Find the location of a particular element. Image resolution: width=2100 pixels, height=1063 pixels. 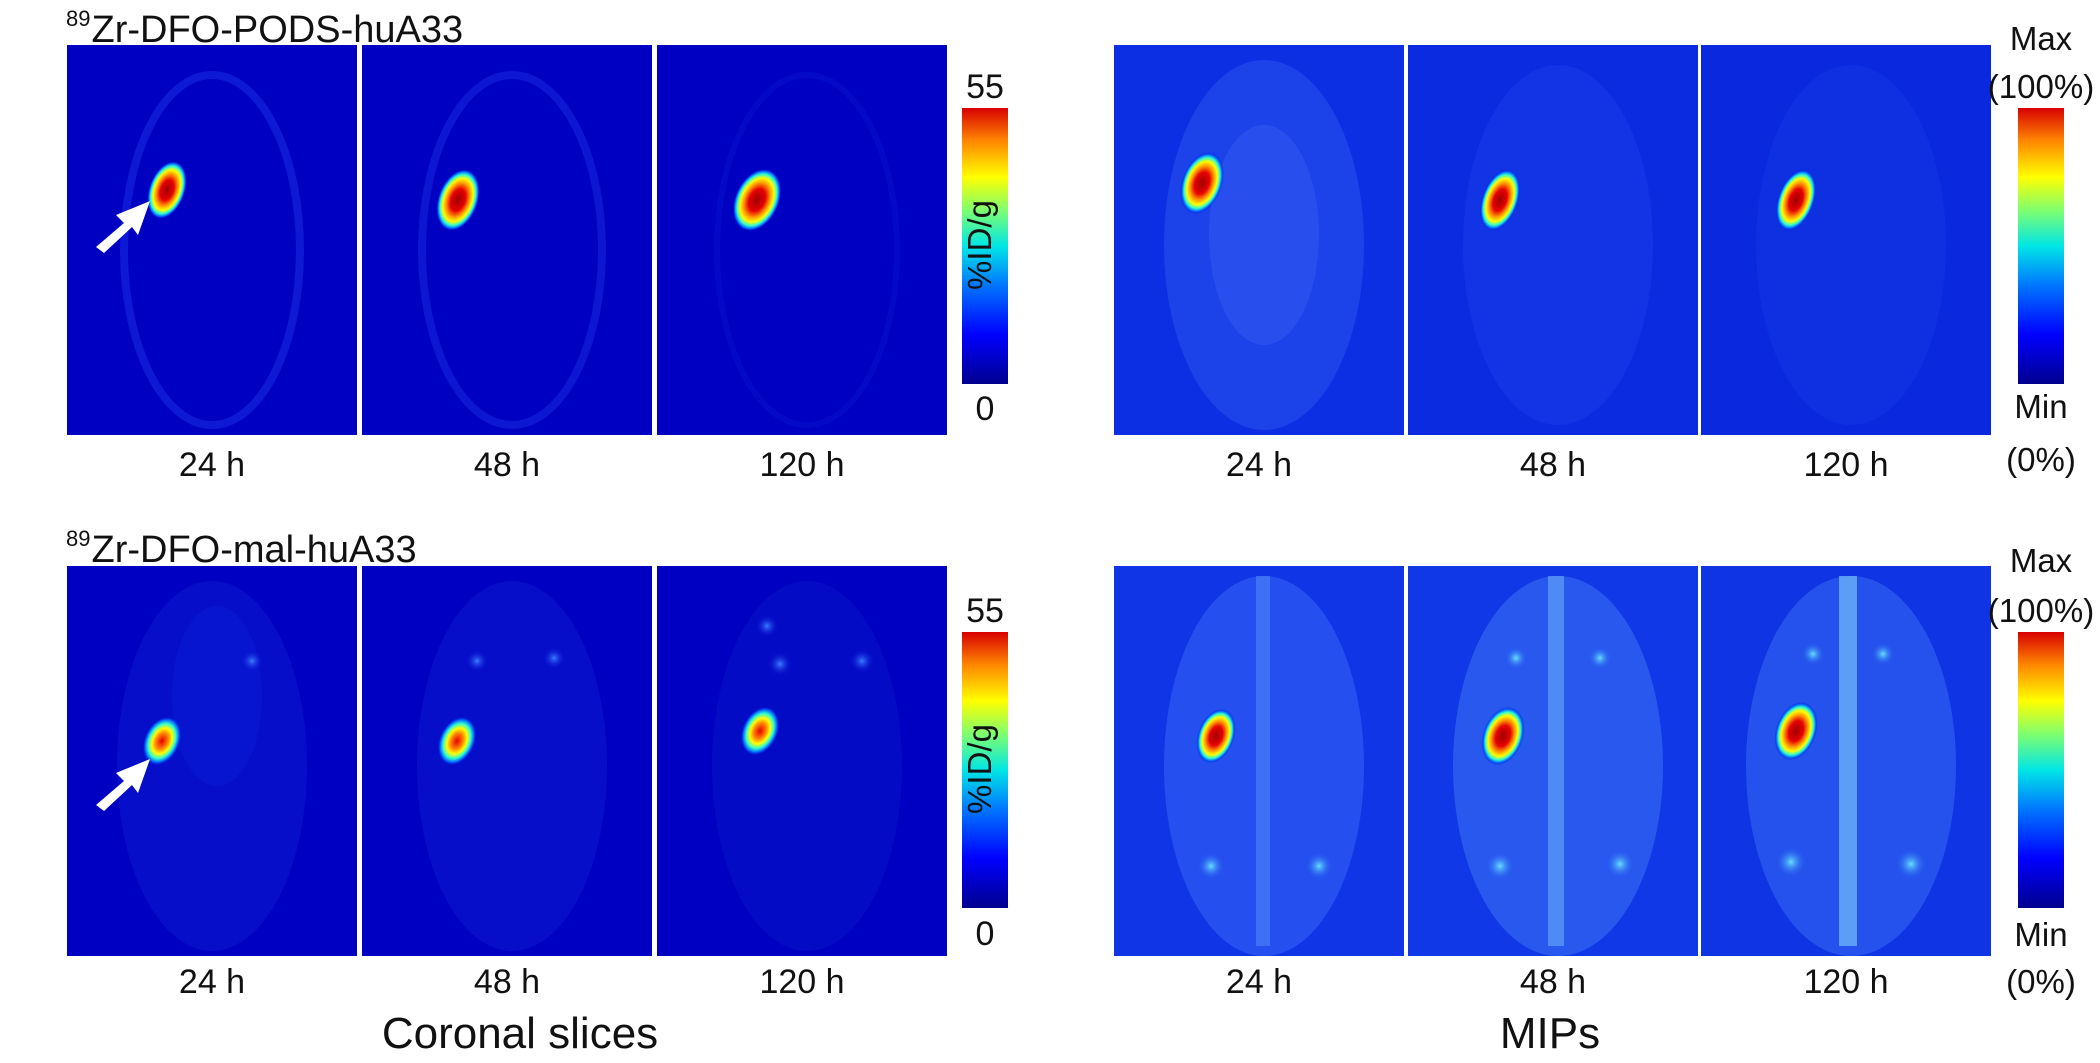

row1-mip-min-pct: (0%) is located at coordinates (2041, 459).